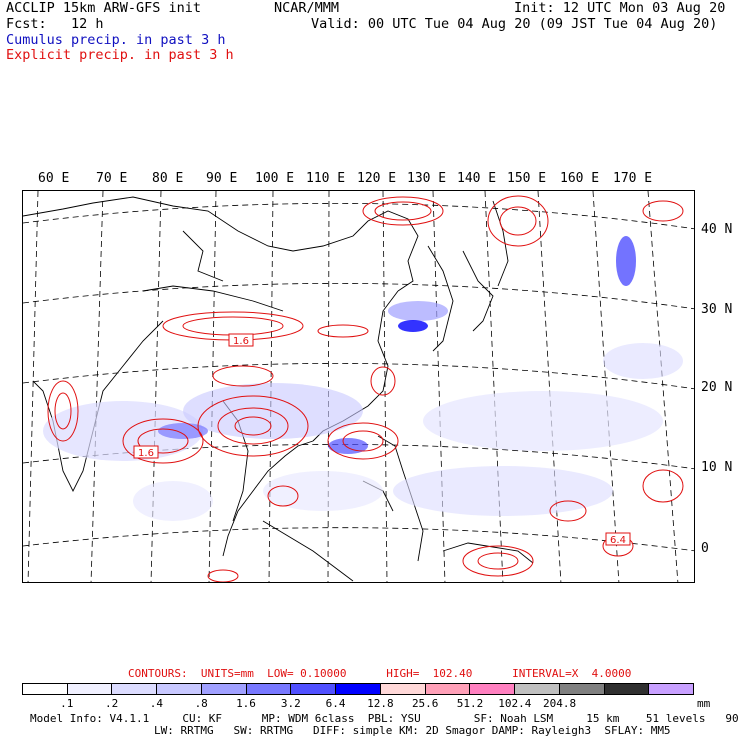 The image size is (740, 740). I want to click on lon-label: 70 E, so click(112, 178).